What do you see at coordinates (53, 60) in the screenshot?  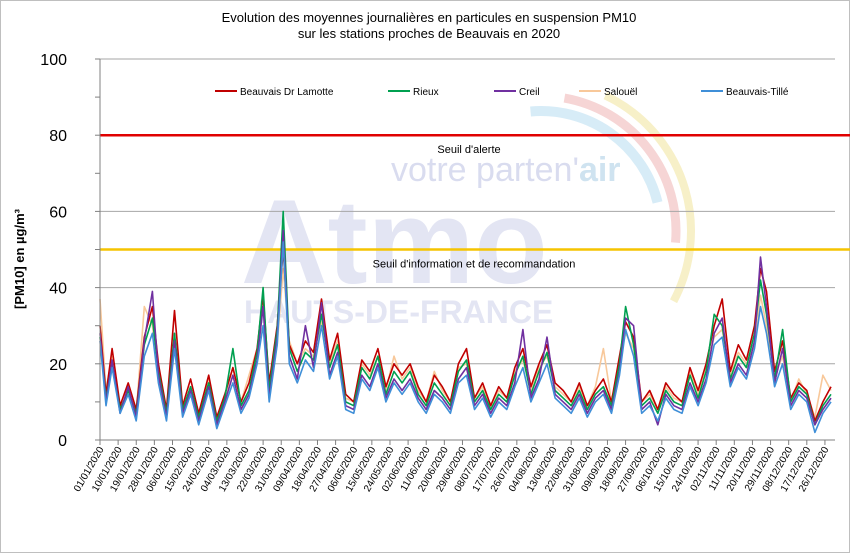 I see `y-tick-label: 100` at bounding box center [53, 60].